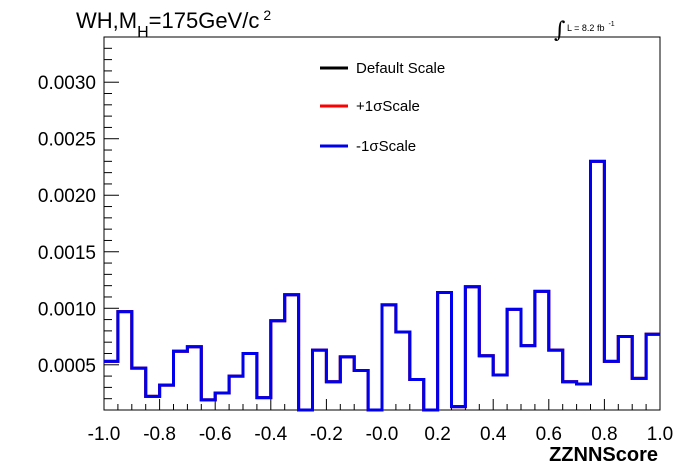 The width and height of the screenshot is (696, 472). Describe the element at coordinates (270, 434) in the screenshot. I see `x-tick-label: -0.4` at that location.